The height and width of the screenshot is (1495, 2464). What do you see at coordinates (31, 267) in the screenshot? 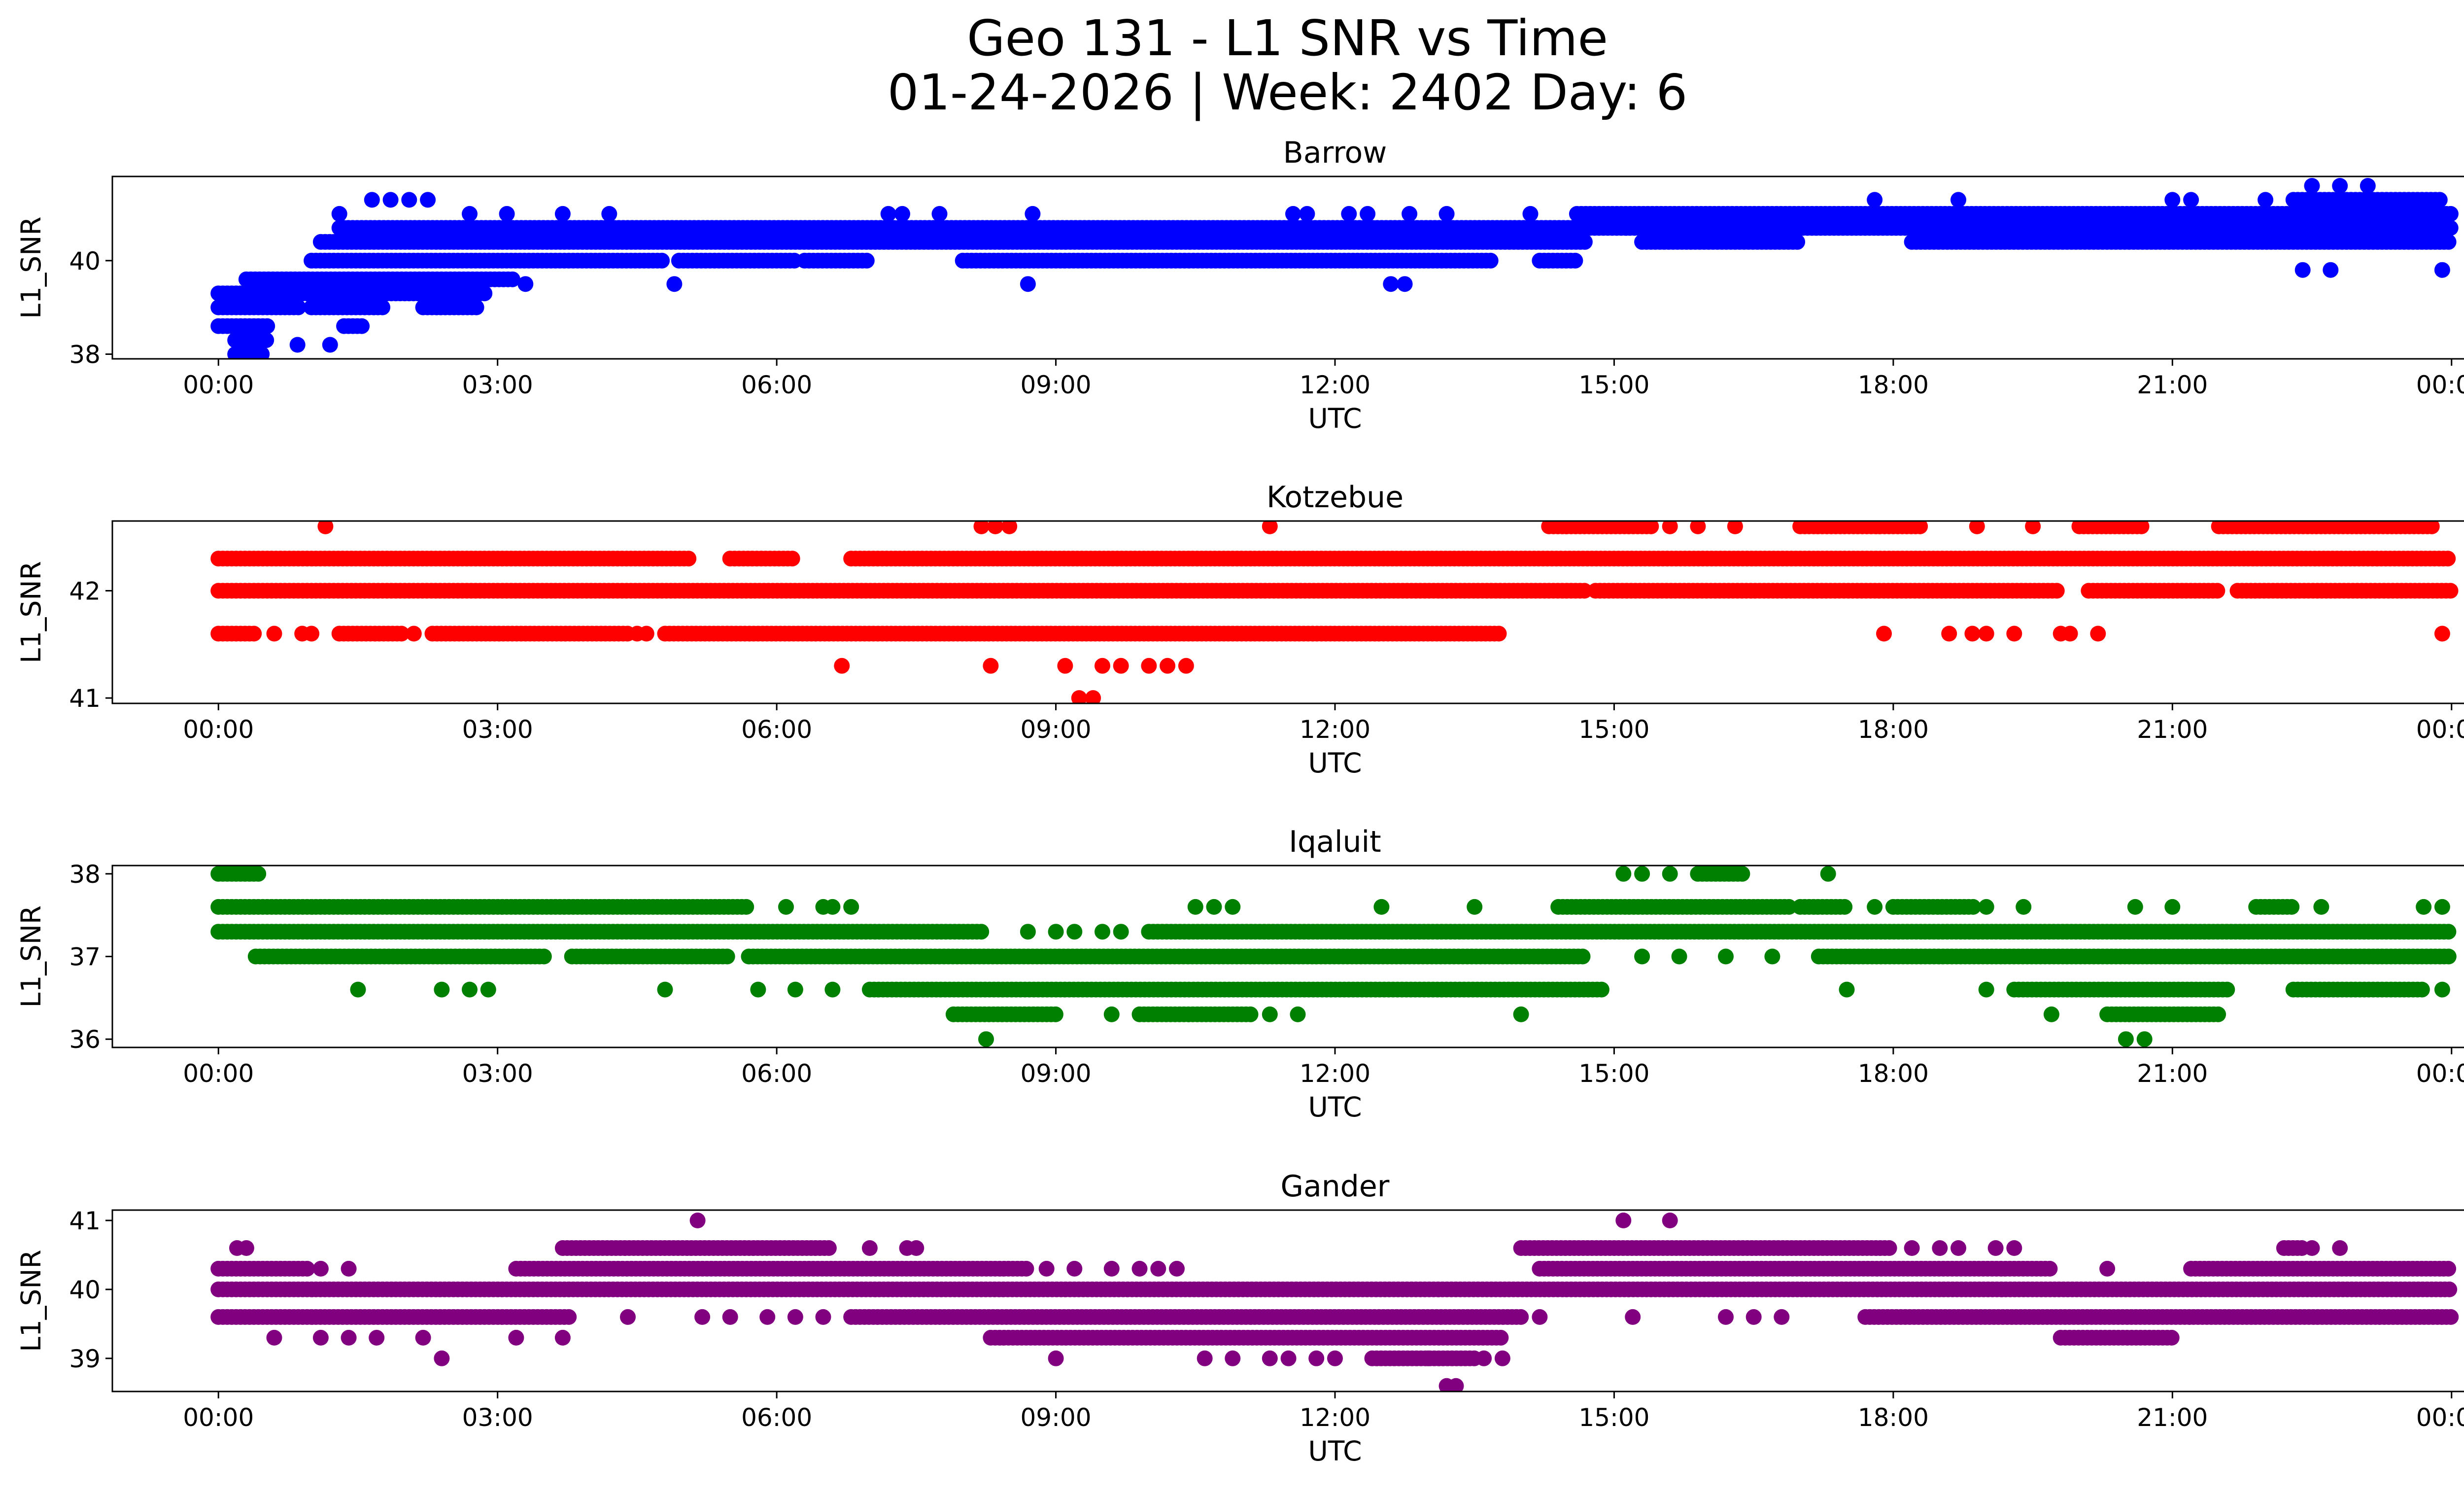
I see `y-axis-label: L1_SNR` at bounding box center [31, 267].